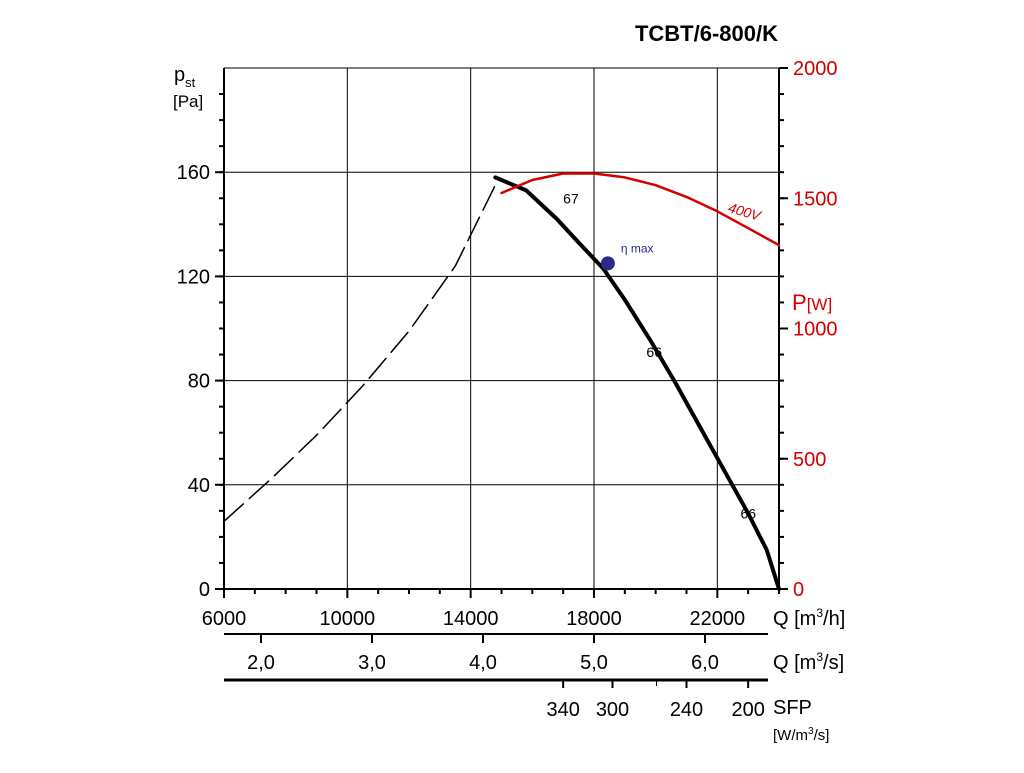  Describe the element at coordinates (820, 304) in the screenshot. I see `right-axis-label-unit: [W]` at that location.